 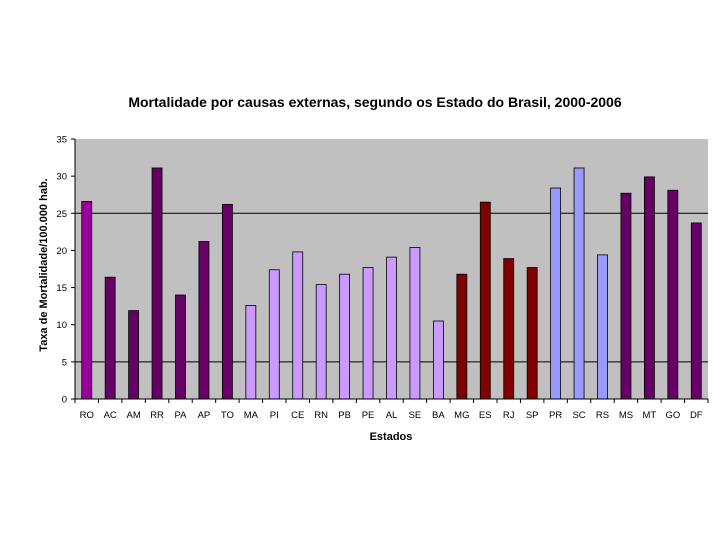 What do you see at coordinates (110, 415) in the screenshot?
I see `x-tick-AC: AC` at bounding box center [110, 415].